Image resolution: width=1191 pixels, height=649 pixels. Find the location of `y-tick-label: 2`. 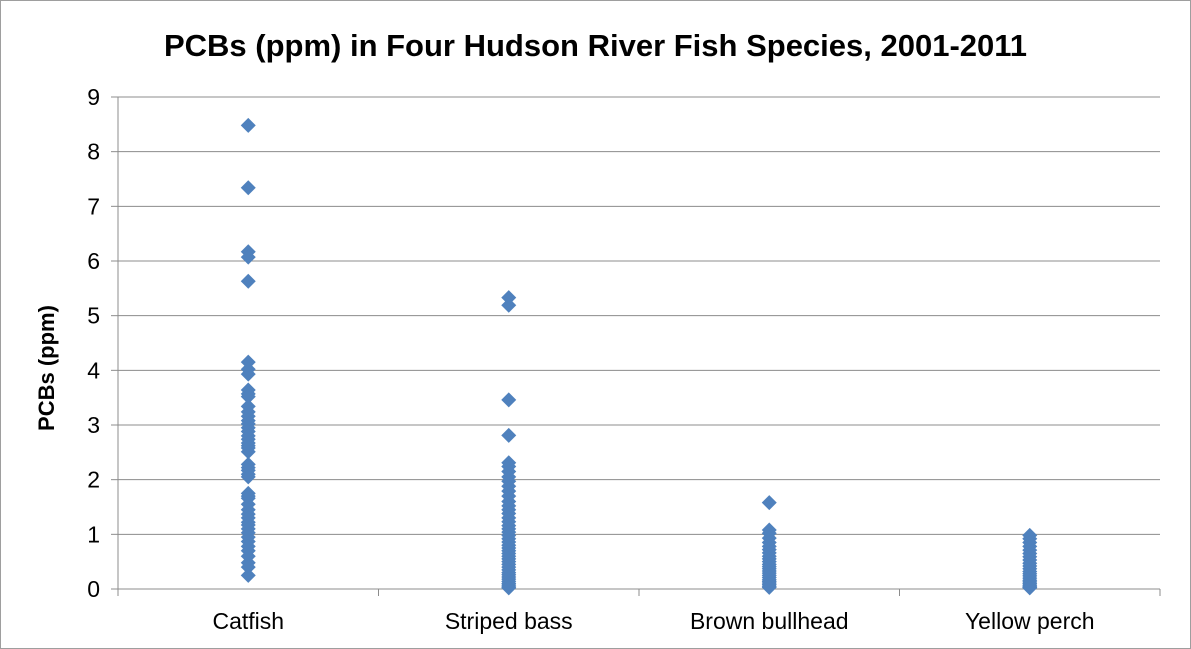

y-tick-label: 2 is located at coordinates (93, 480).